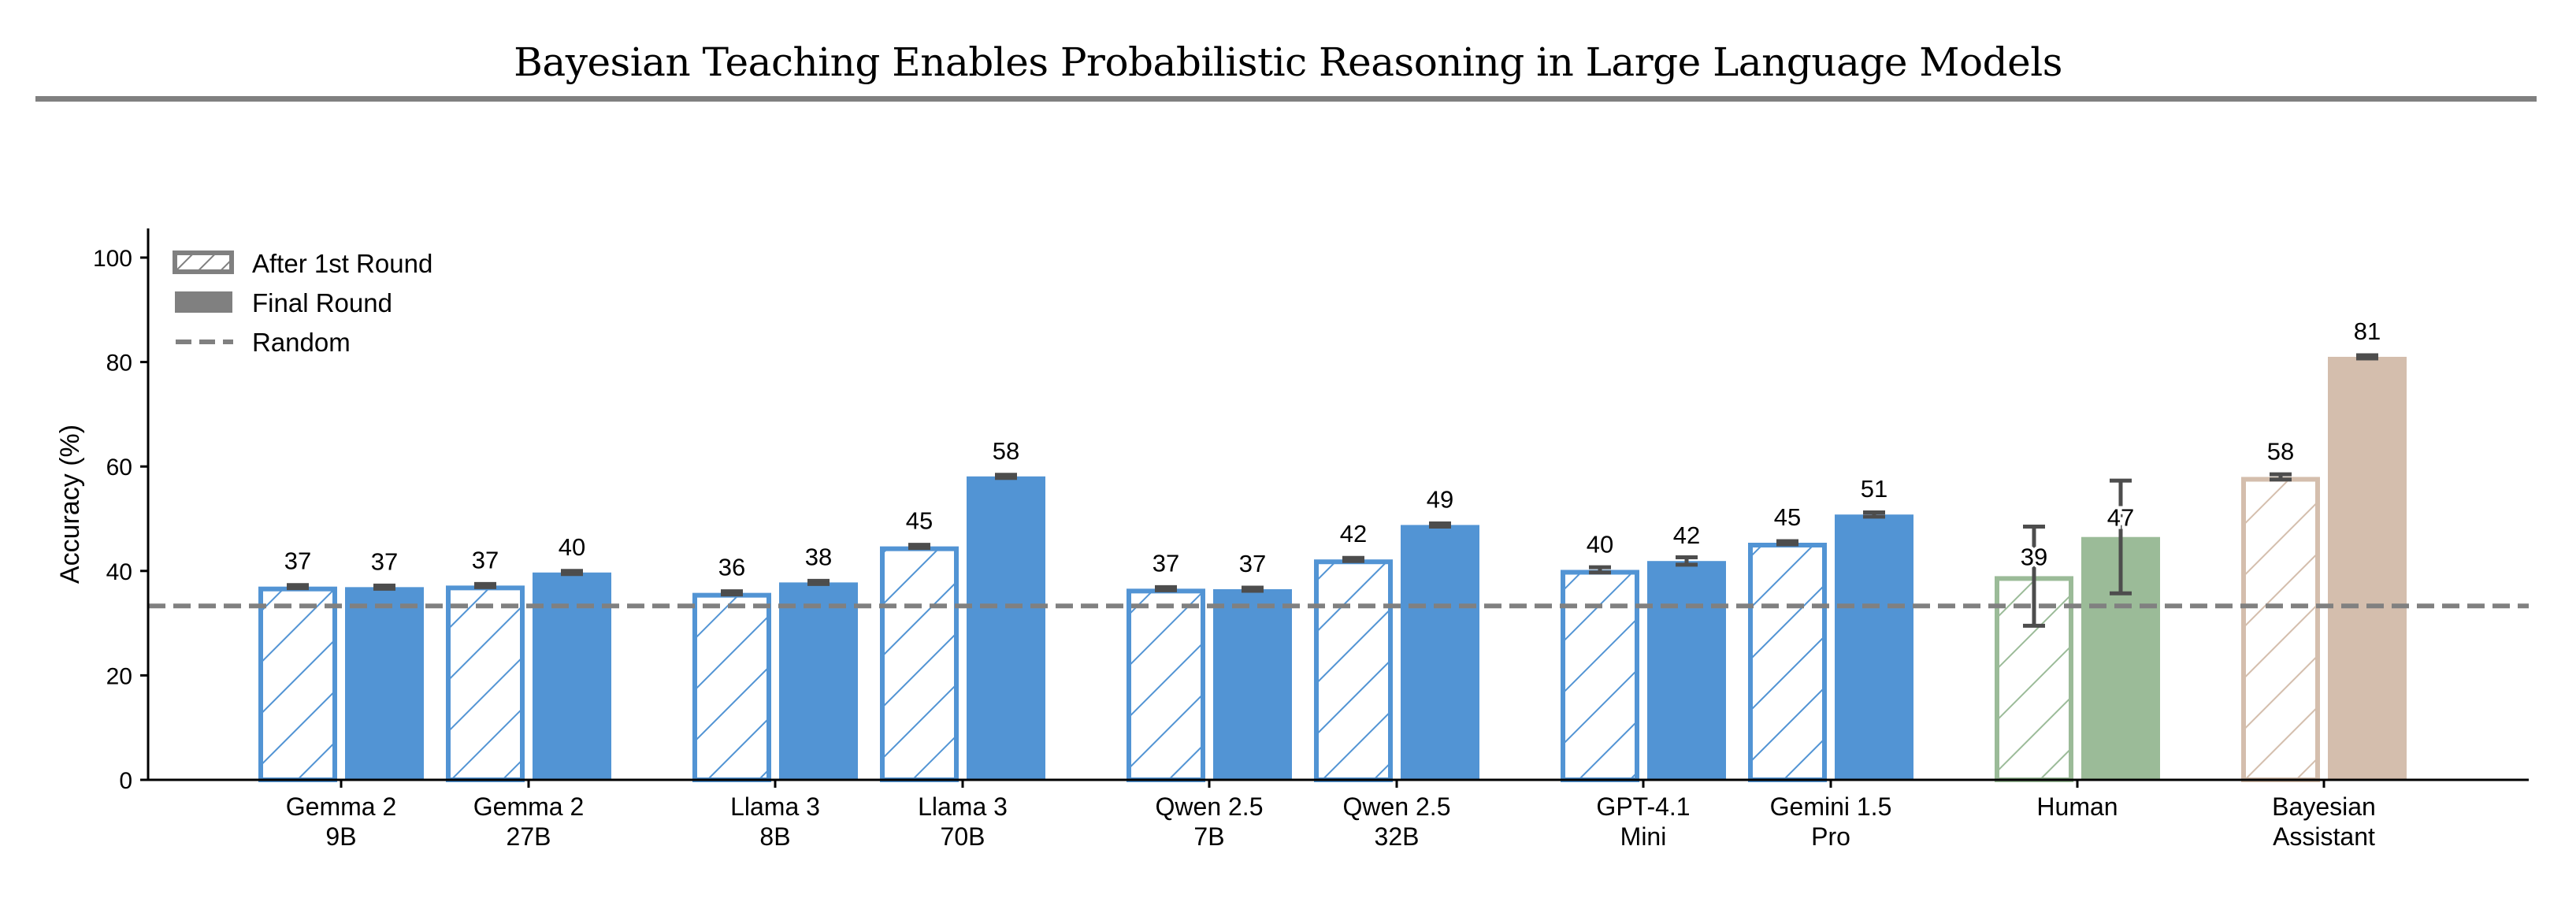  I want to click on x-tick-label: Assistant, so click(2324, 837).